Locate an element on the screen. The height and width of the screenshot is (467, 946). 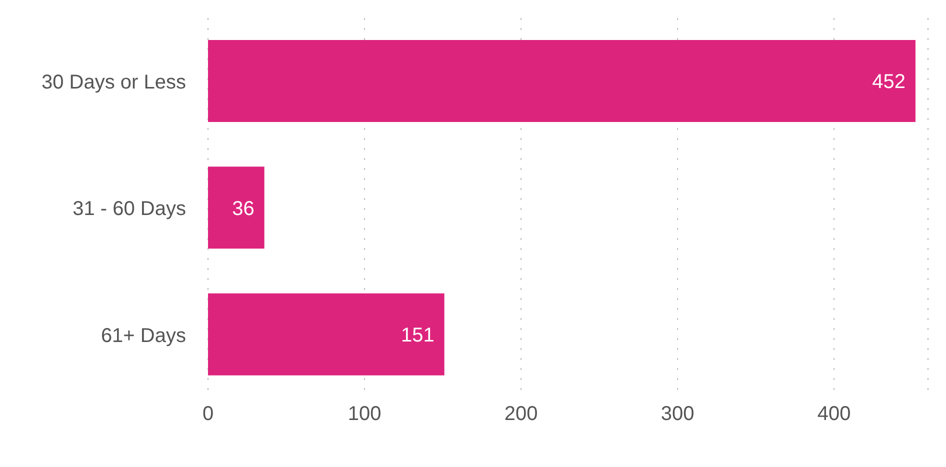
x-tick-label: 0 is located at coordinates (208, 414).